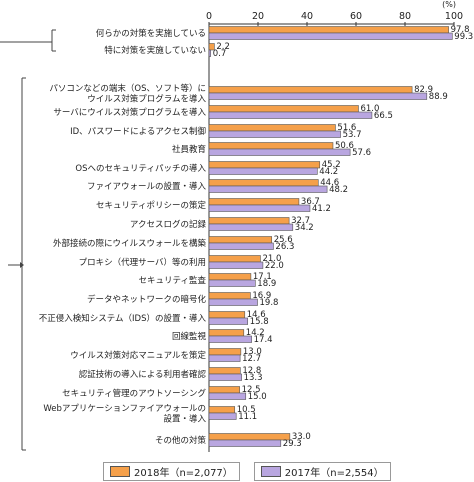  I want to click on data-label-2017-9: 34.2, so click(304, 228).